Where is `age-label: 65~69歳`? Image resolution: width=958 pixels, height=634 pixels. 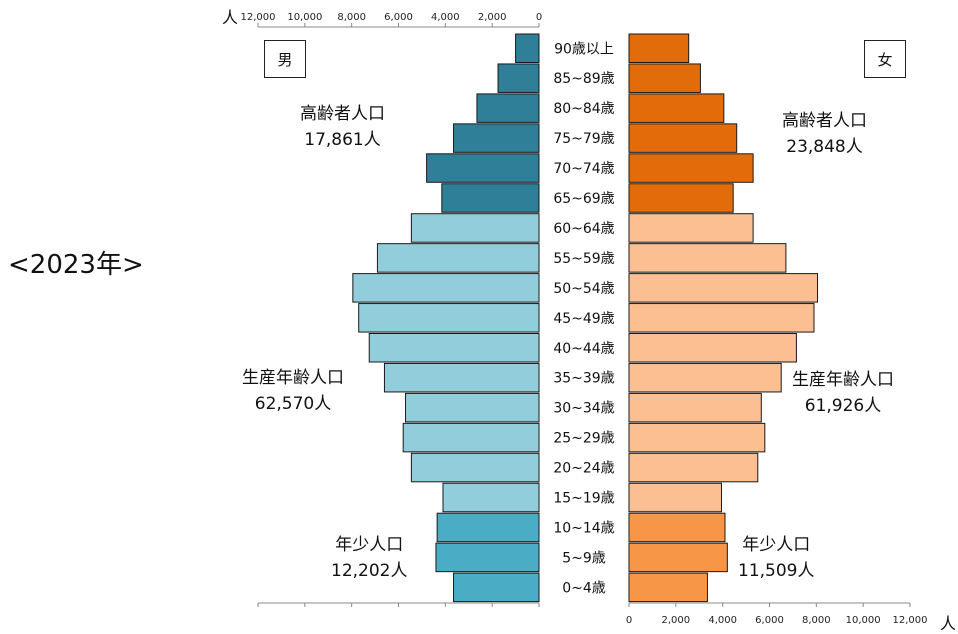
age-label: 65~69歳 is located at coordinates (583, 199).